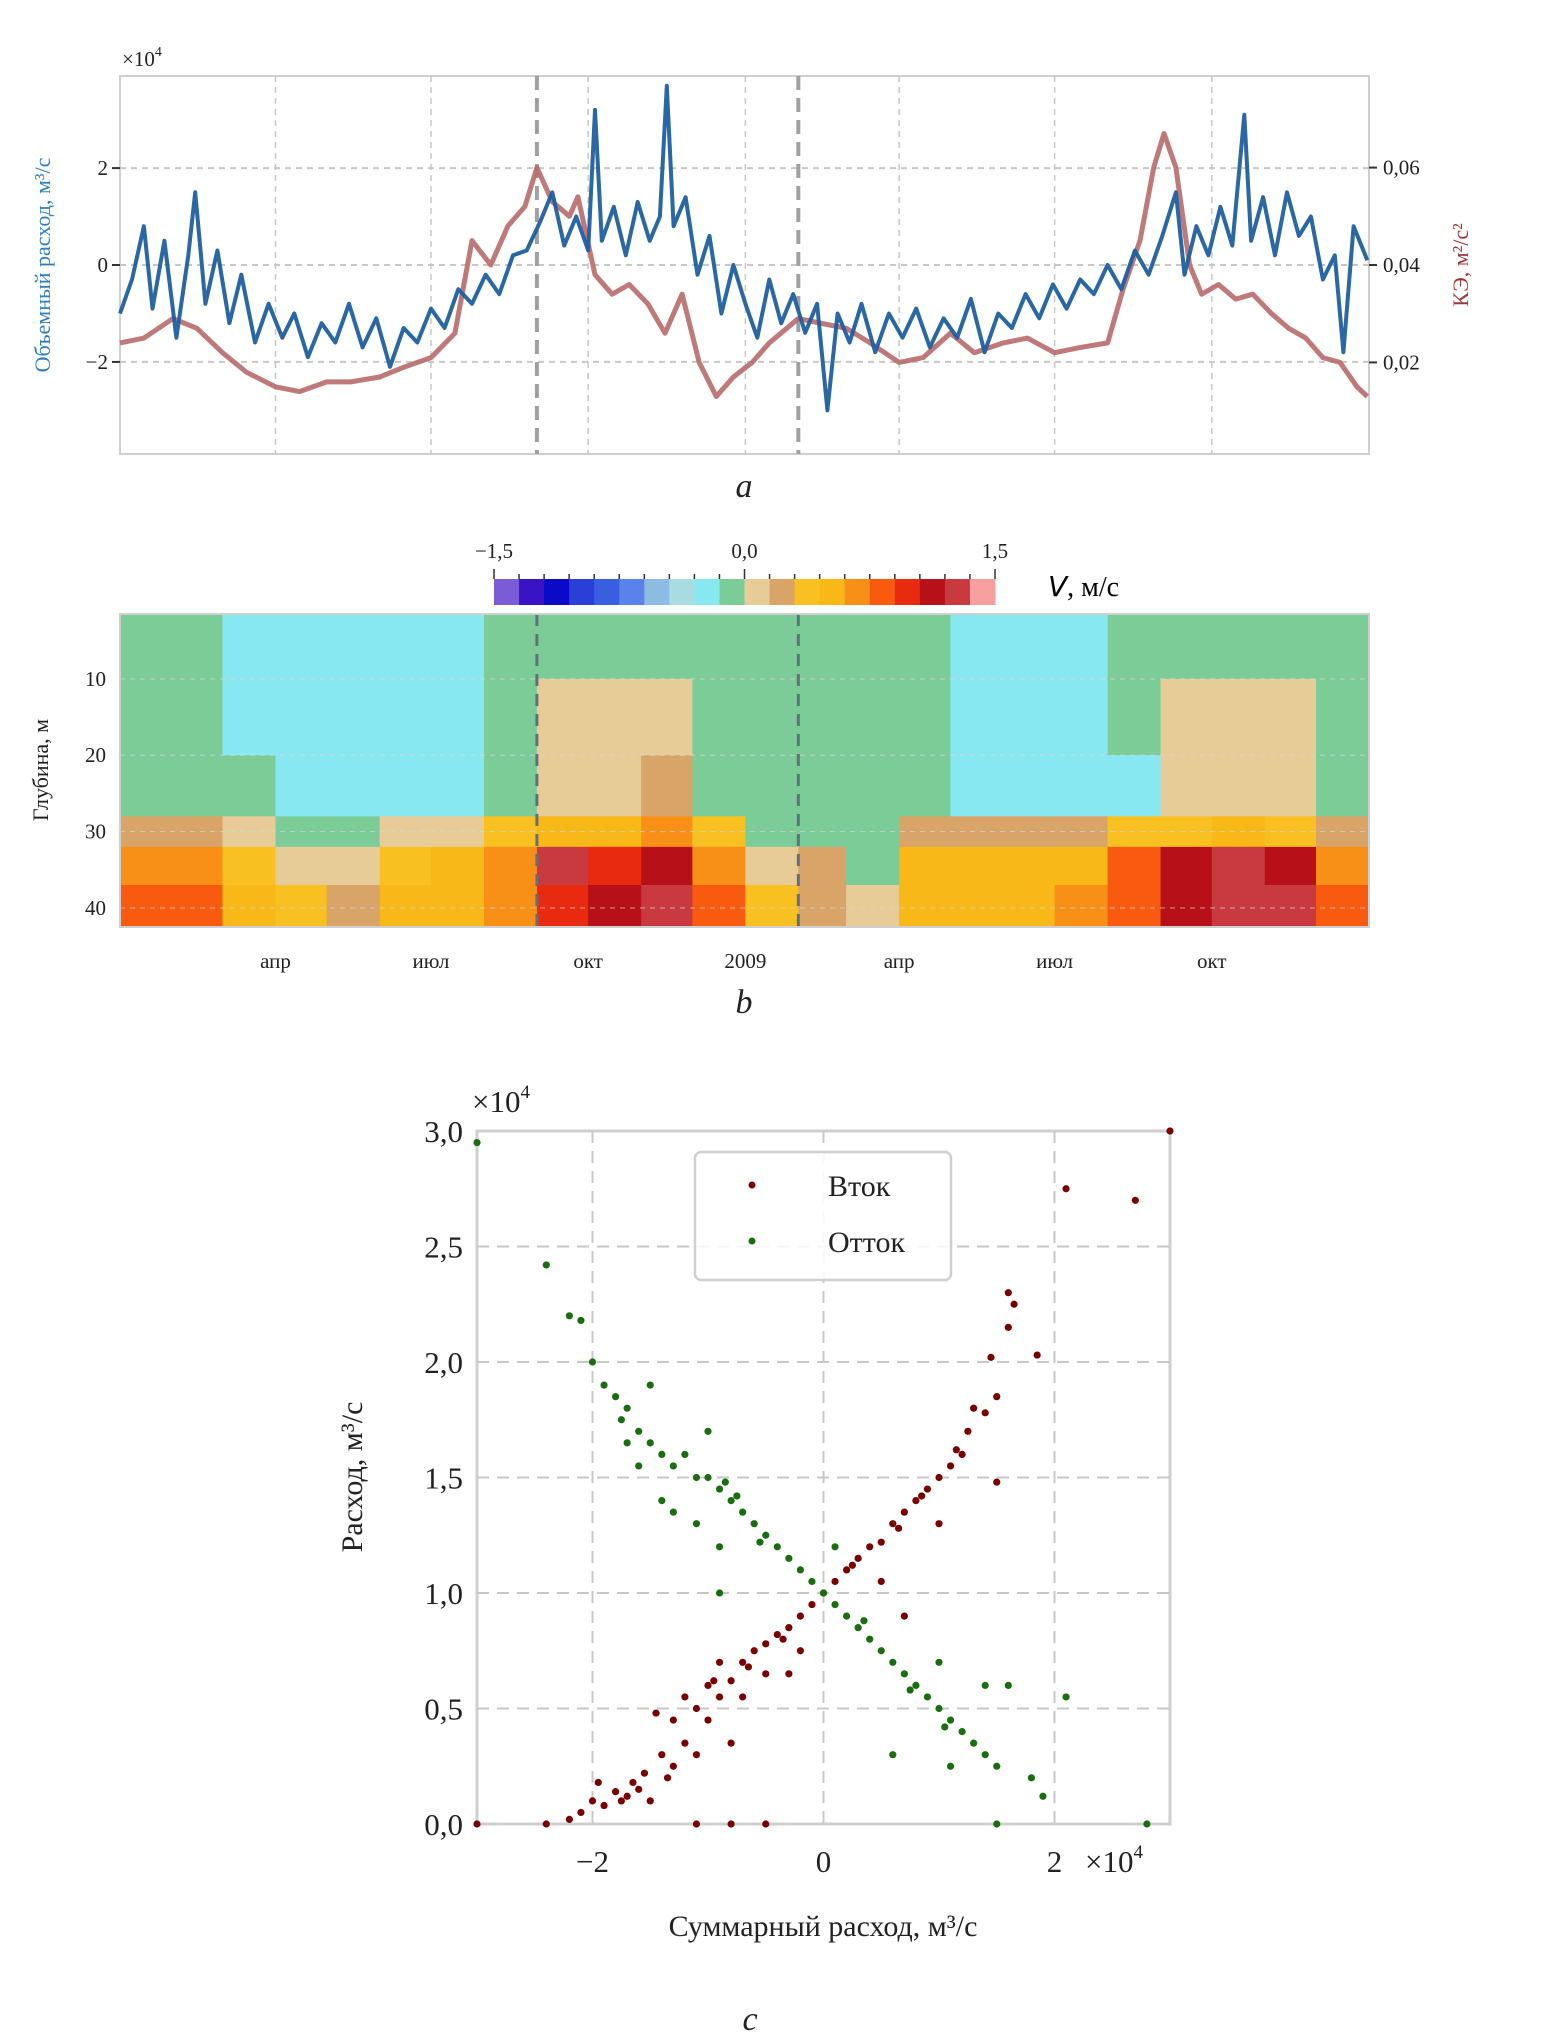 Image resolution: width=1545 pixels, height=2041 pixels. I want to click on legend-marker-inflow, so click(752, 1185).